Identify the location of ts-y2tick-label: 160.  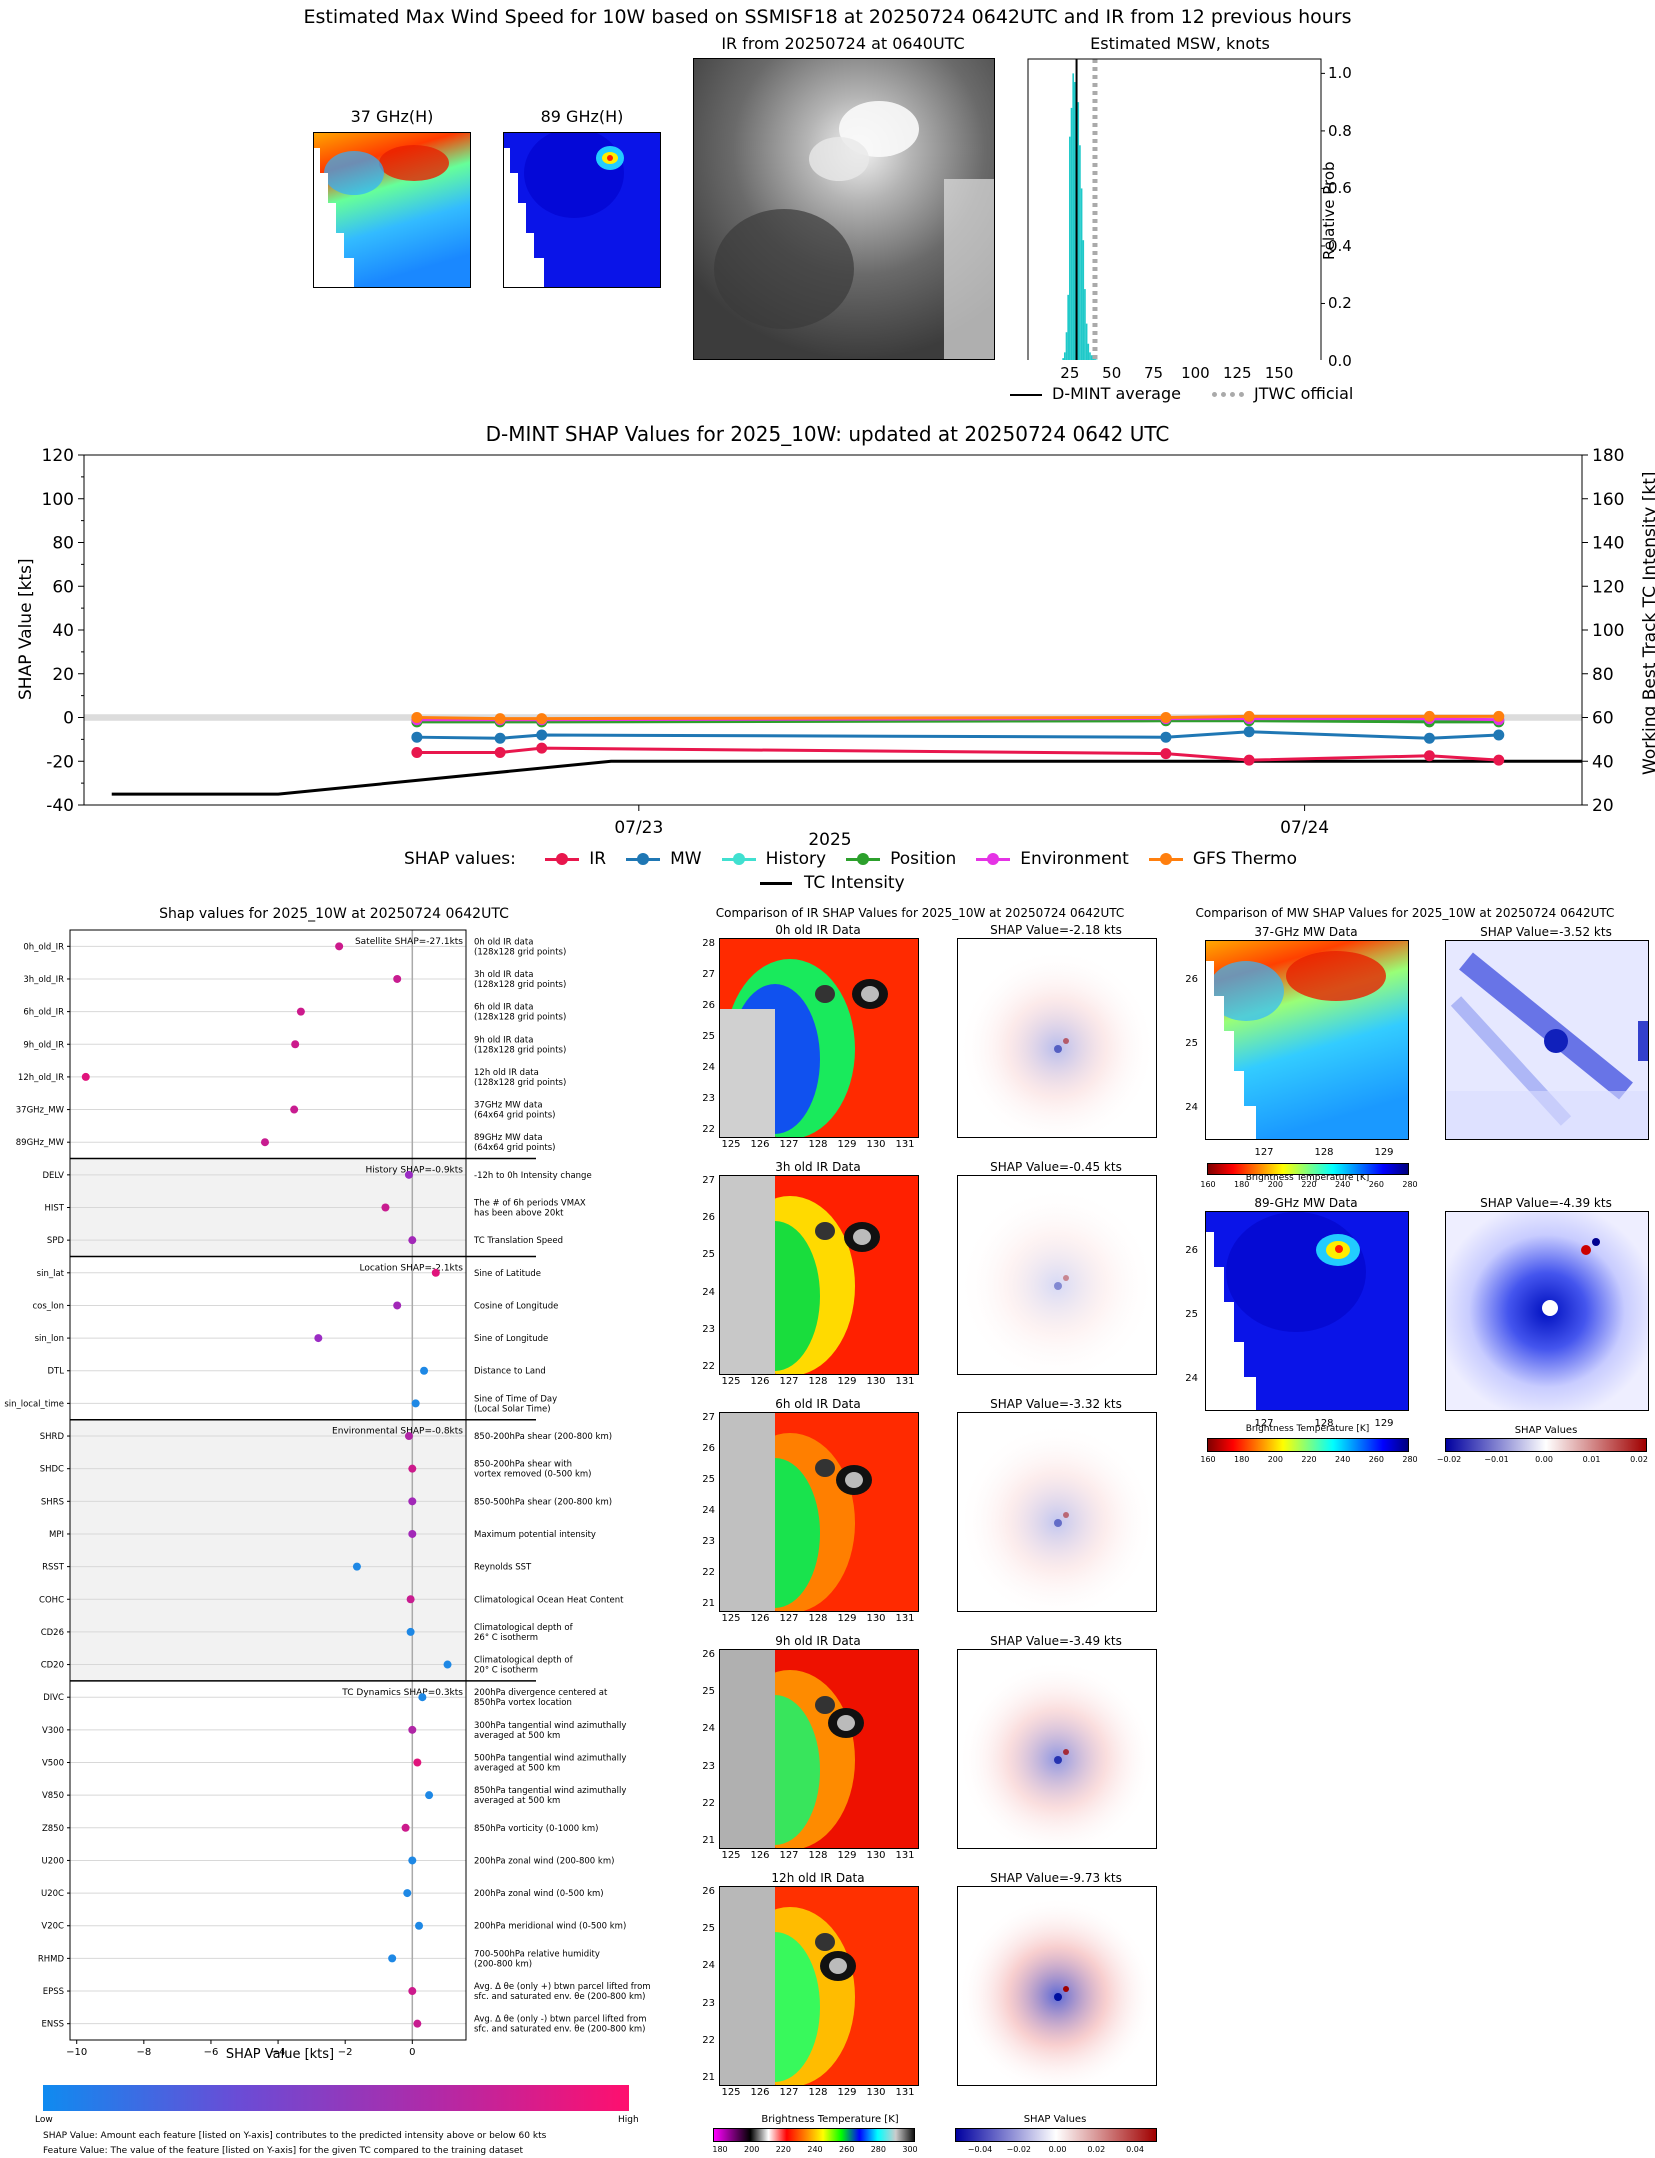
(1608, 500).